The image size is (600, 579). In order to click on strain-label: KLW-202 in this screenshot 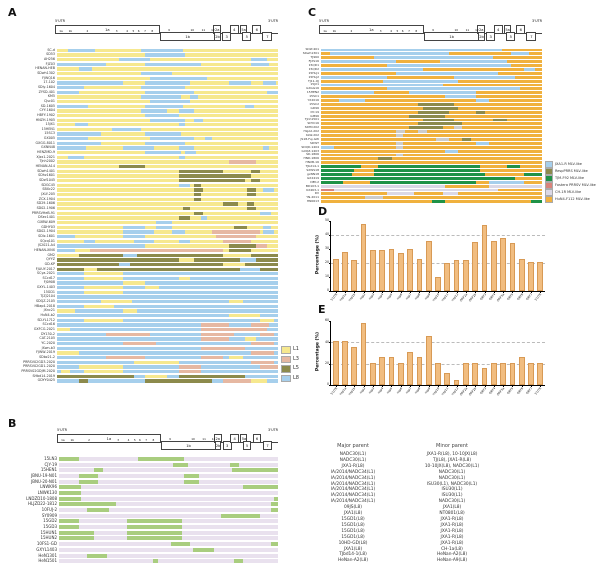, I will do `click(312, 135)`.